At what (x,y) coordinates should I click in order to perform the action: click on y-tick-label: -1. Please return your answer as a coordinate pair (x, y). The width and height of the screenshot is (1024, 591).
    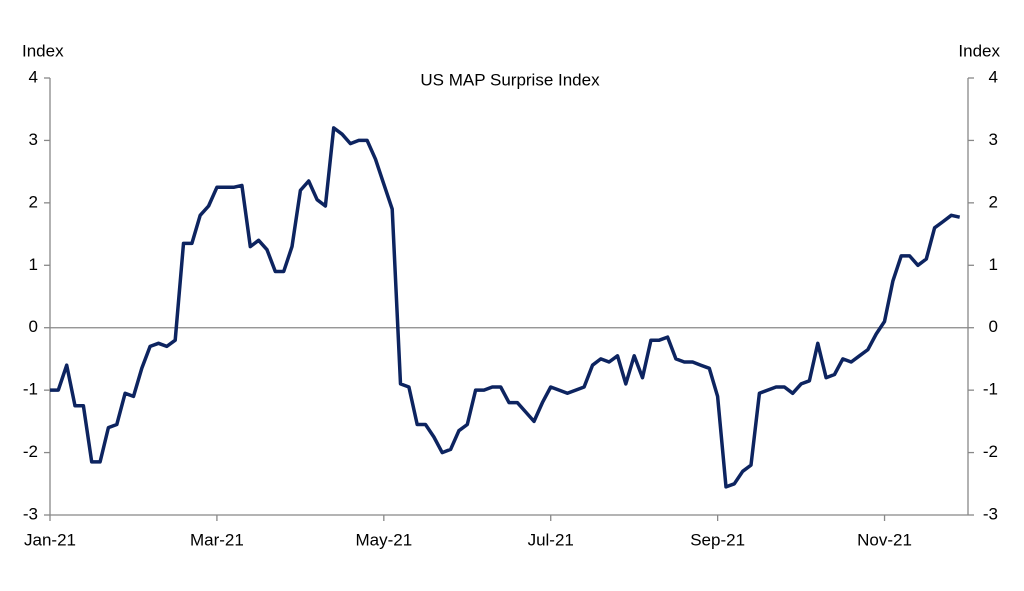
    Looking at the image, I should click on (30, 389).